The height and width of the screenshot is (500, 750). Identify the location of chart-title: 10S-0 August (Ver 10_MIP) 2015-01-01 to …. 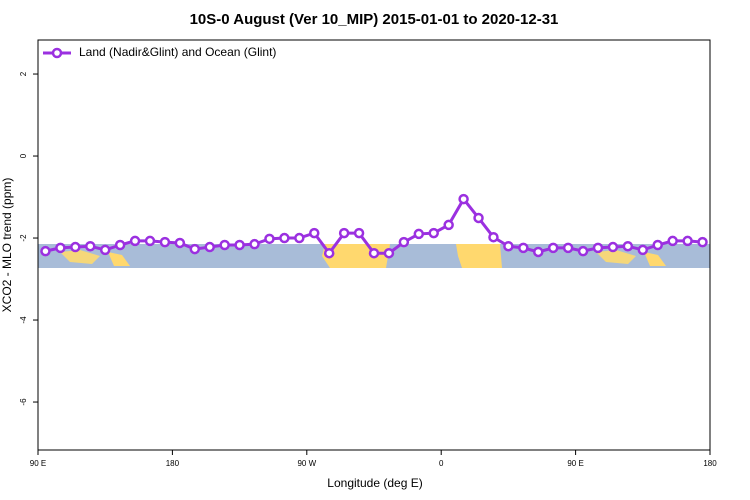
(374, 19).